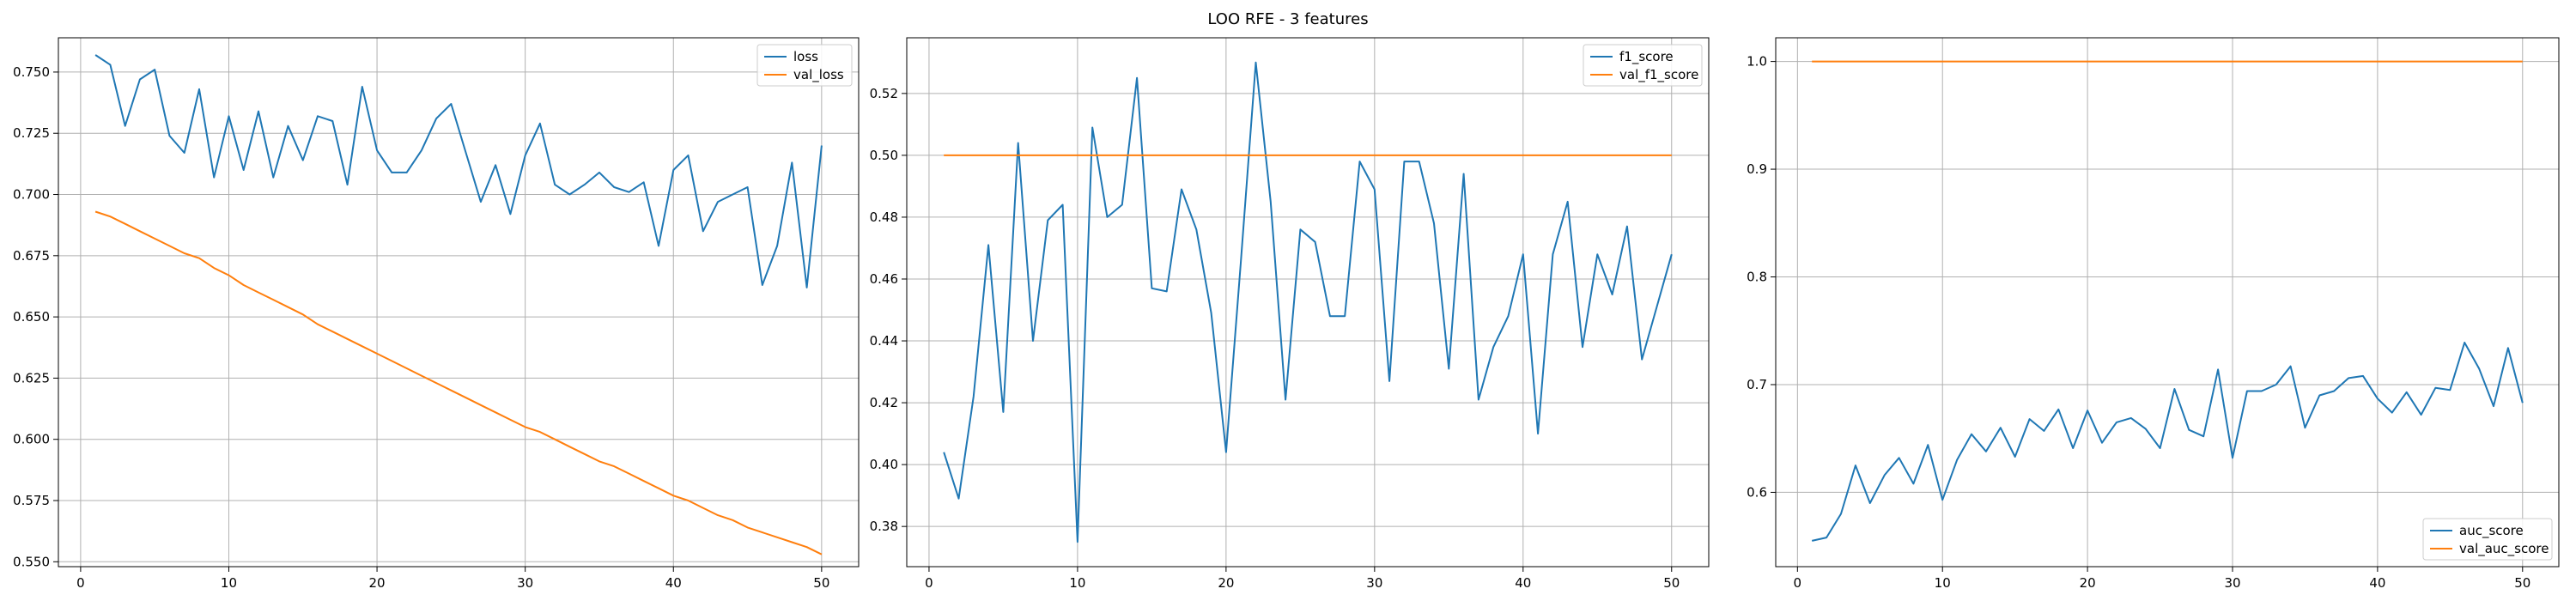 The height and width of the screenshot is (601, 2576). I want to click on legend: f1_score val_f1_score, so click(1643, 65).